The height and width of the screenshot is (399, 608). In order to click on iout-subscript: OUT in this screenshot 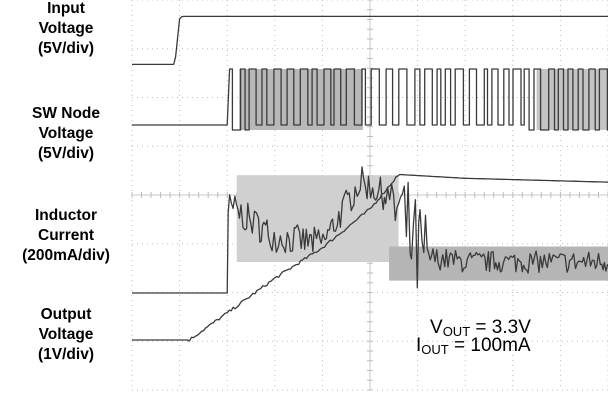, I will do `click(435, 349)`.